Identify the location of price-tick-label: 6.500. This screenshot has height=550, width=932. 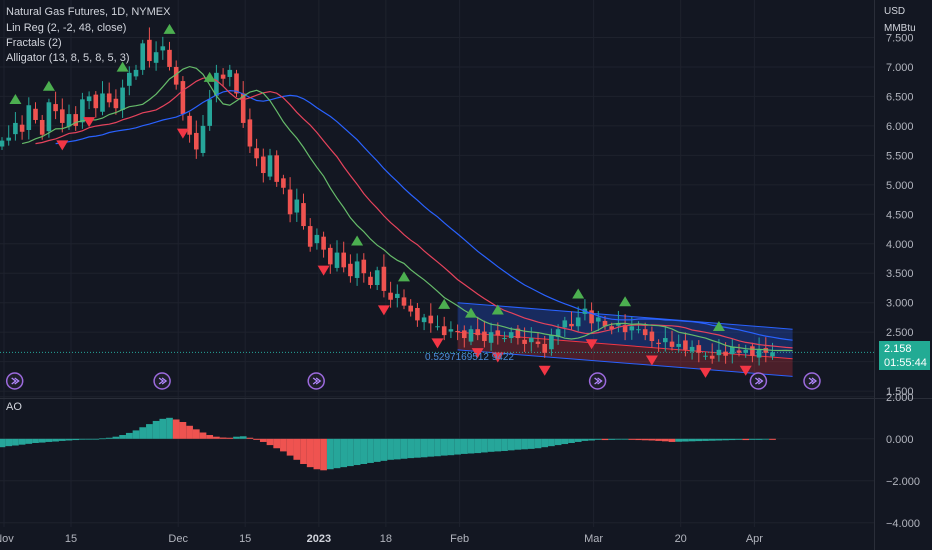
(900, 97).